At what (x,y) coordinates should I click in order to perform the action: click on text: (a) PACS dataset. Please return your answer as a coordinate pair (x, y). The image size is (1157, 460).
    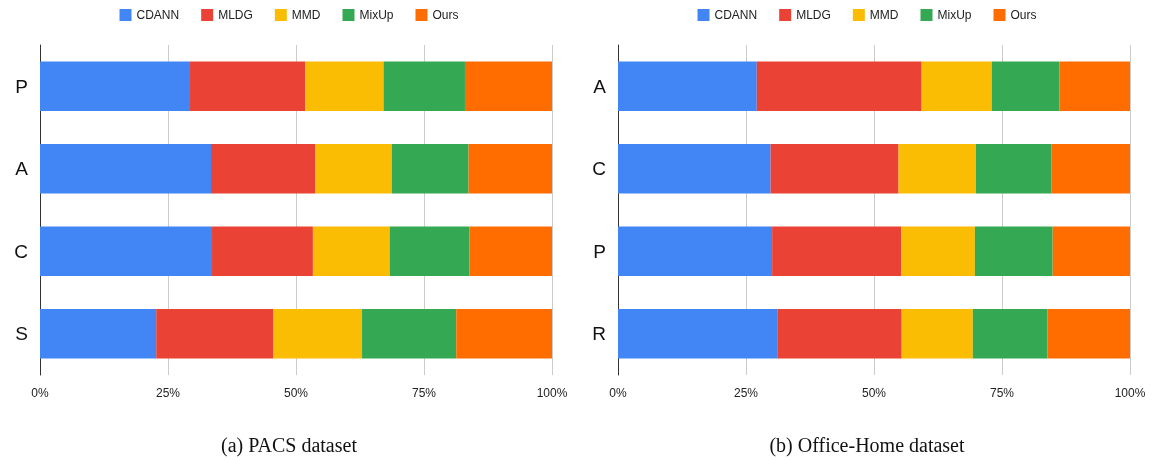
    Looking at the image, I should click on (289, 445).